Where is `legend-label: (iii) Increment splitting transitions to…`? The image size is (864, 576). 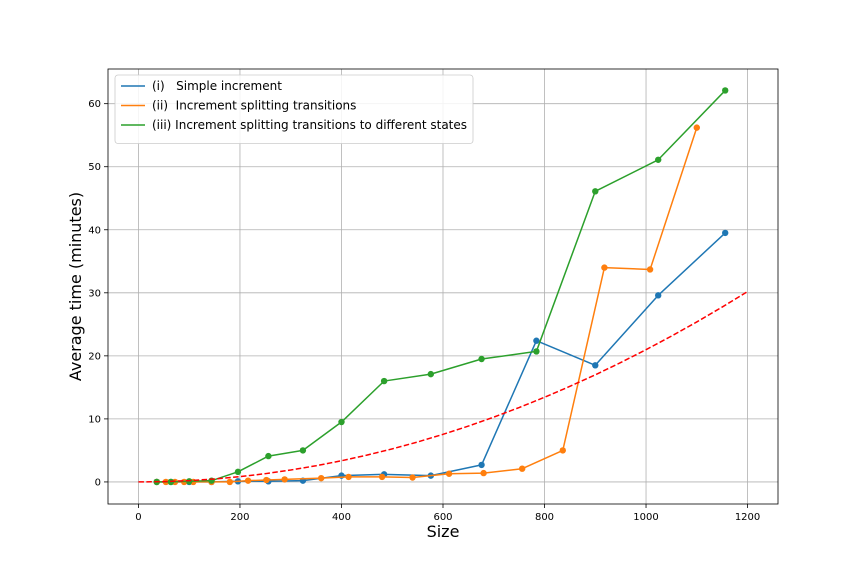 legend-label: (iii) Increment splitting transitions to… is located at coordinates (309, 125).